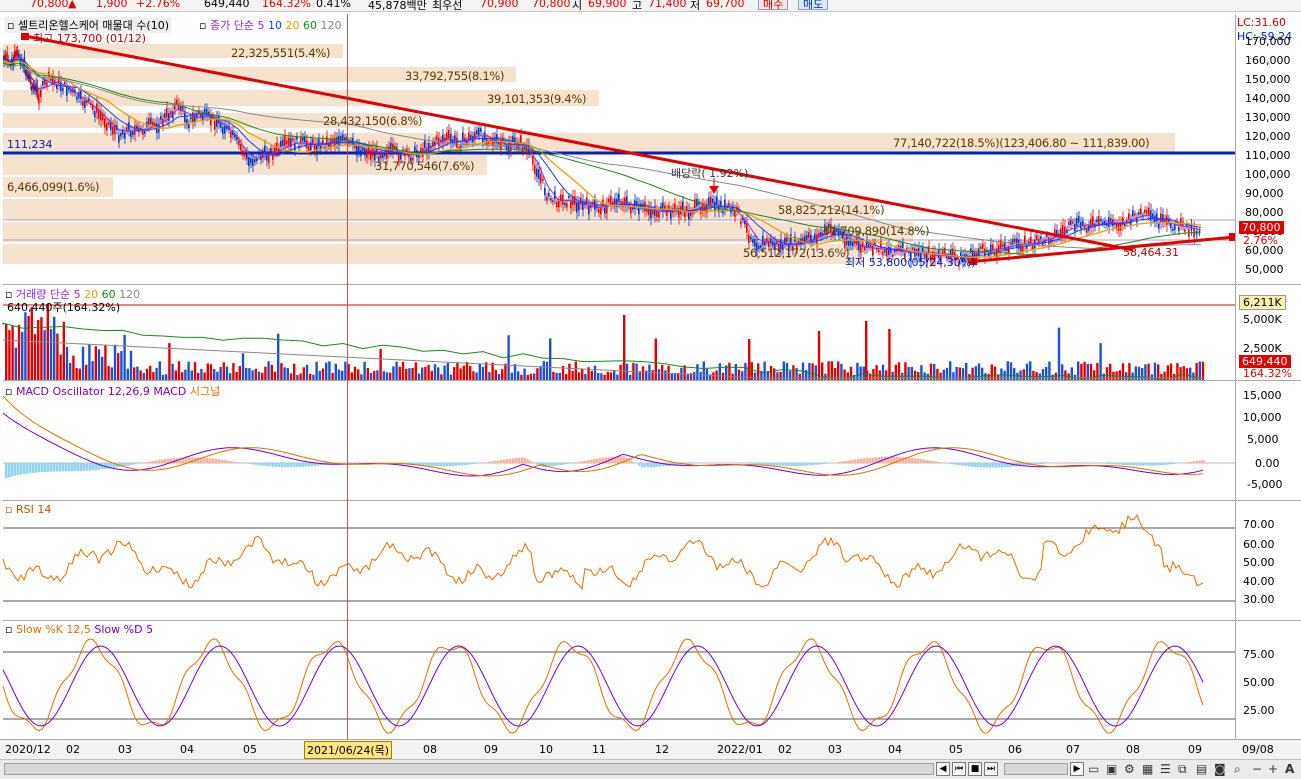 The image size is (1301, 779). What do you see at coordinates (975, 769) in the screenshot?
I see `stop-icon: ■` at bounding box center [975, 769].